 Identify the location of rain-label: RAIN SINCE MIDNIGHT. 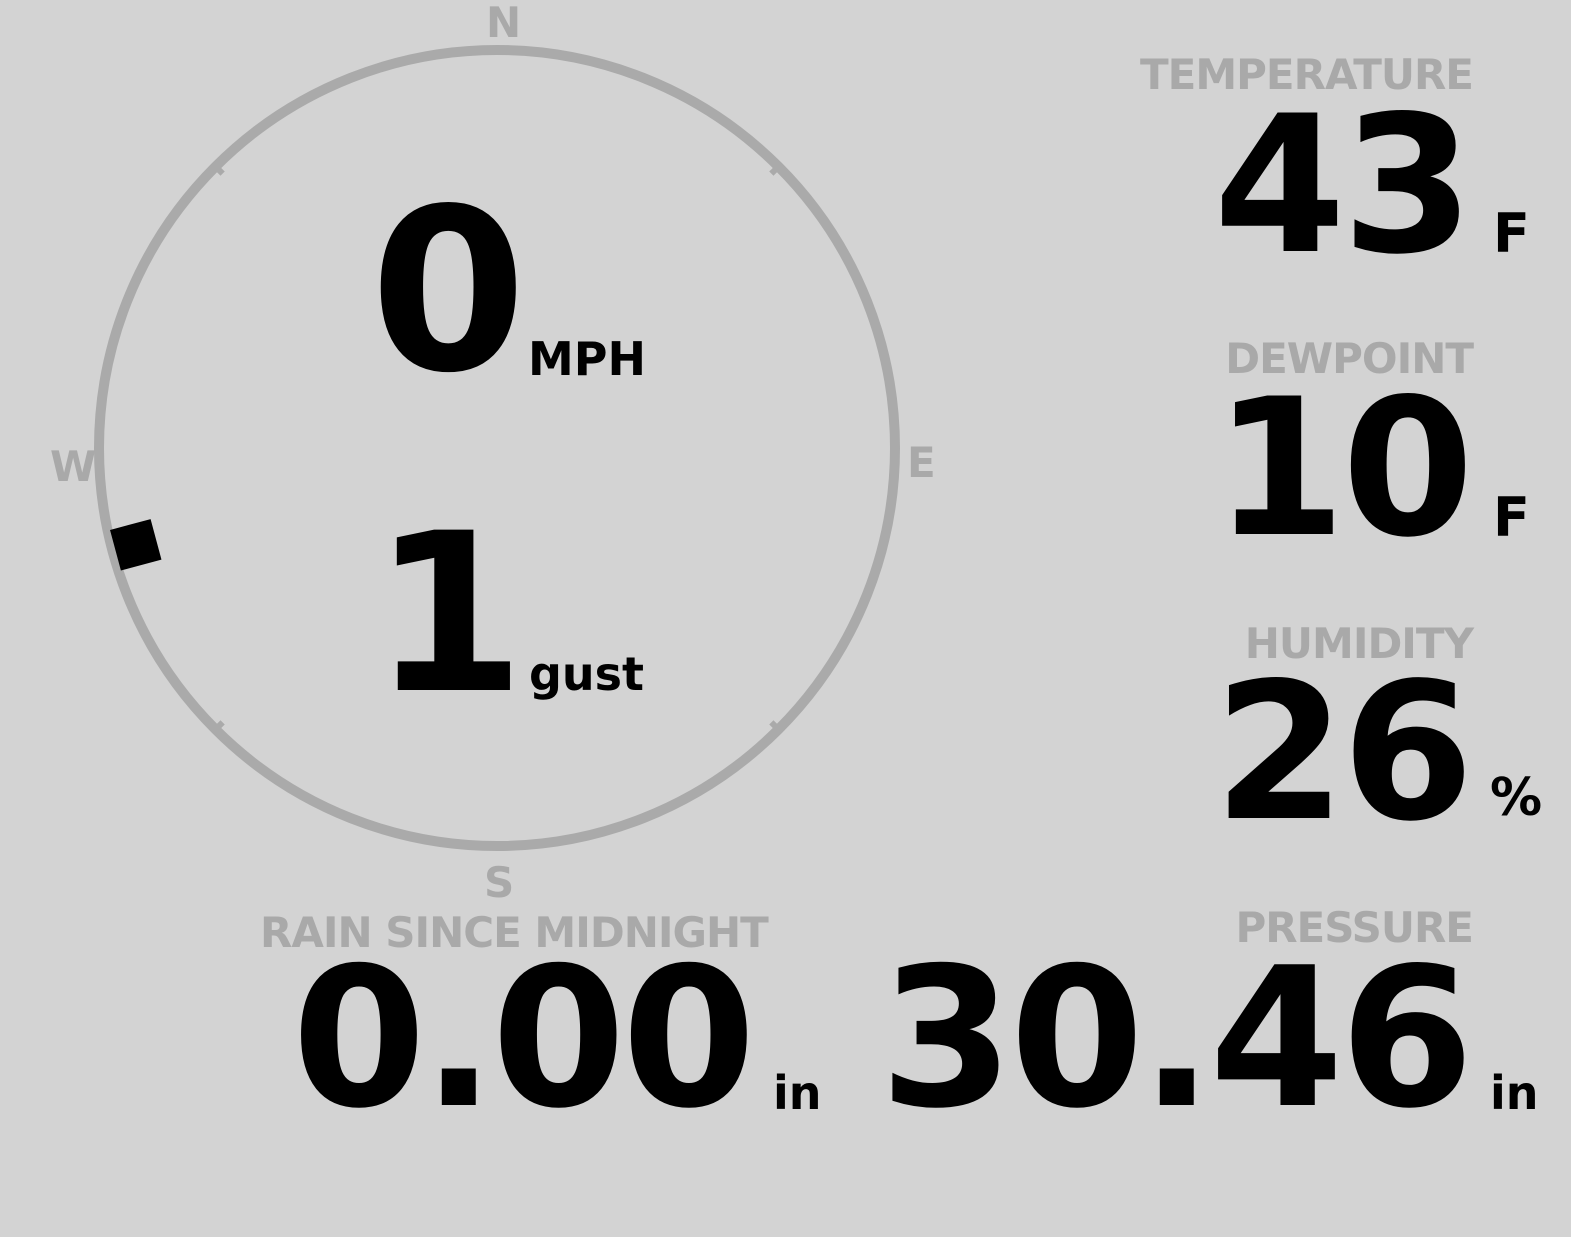
(514, 932).